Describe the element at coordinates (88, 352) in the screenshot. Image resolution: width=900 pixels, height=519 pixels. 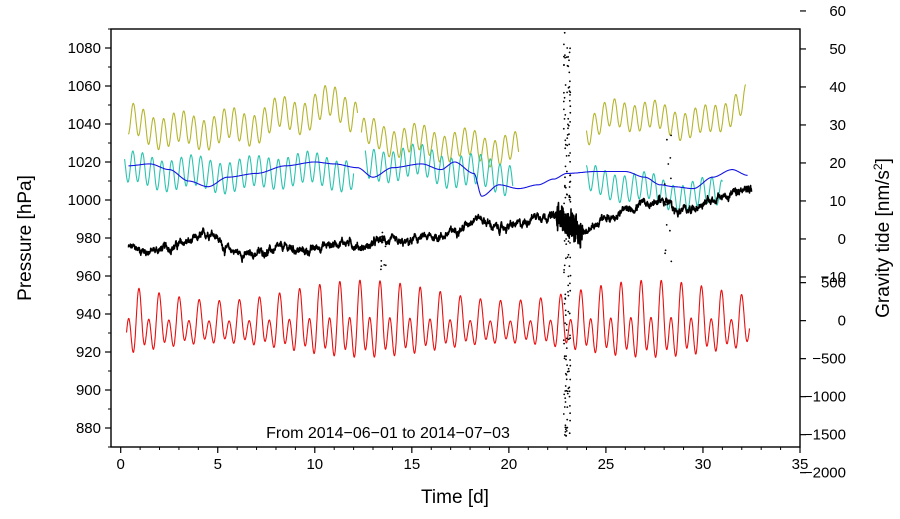
I see `y-left-tick-label: 920` at that location.